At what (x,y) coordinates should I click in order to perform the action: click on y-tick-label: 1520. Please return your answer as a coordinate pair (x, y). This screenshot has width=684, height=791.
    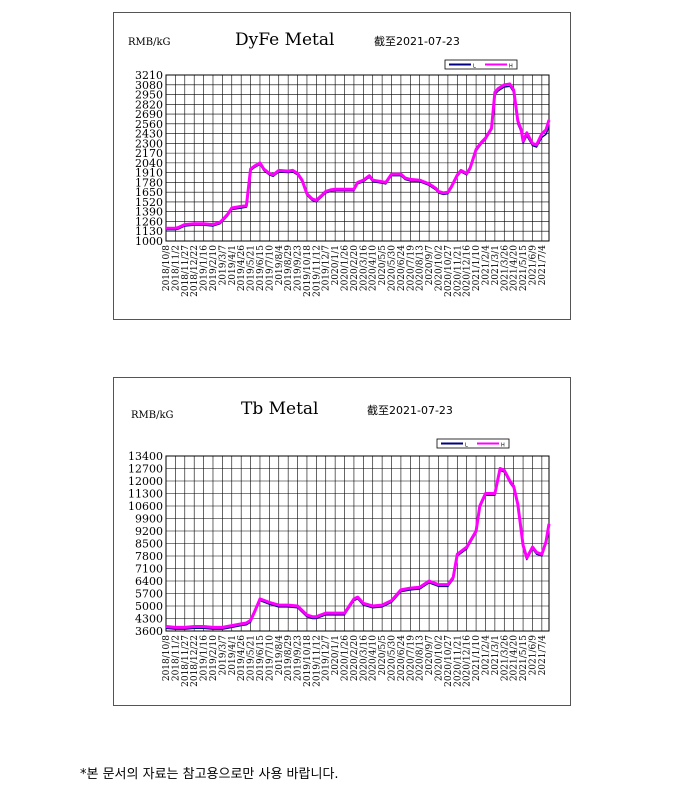
    Looking at the image, I should click on (149, 202).